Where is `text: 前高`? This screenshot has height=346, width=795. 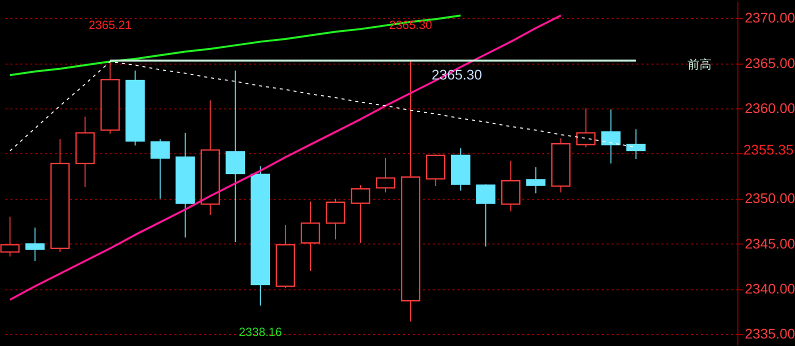 text: 前高 is located at coordinates (700, 65).